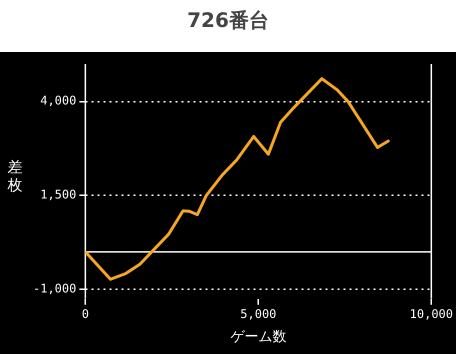  Describe the element at coordinates (432, 314) in the screenshot. I see `x-tick-label: 10,000` at that location.